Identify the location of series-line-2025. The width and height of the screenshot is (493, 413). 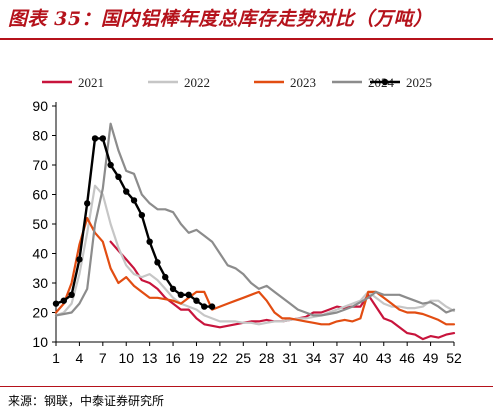
(134, 222).